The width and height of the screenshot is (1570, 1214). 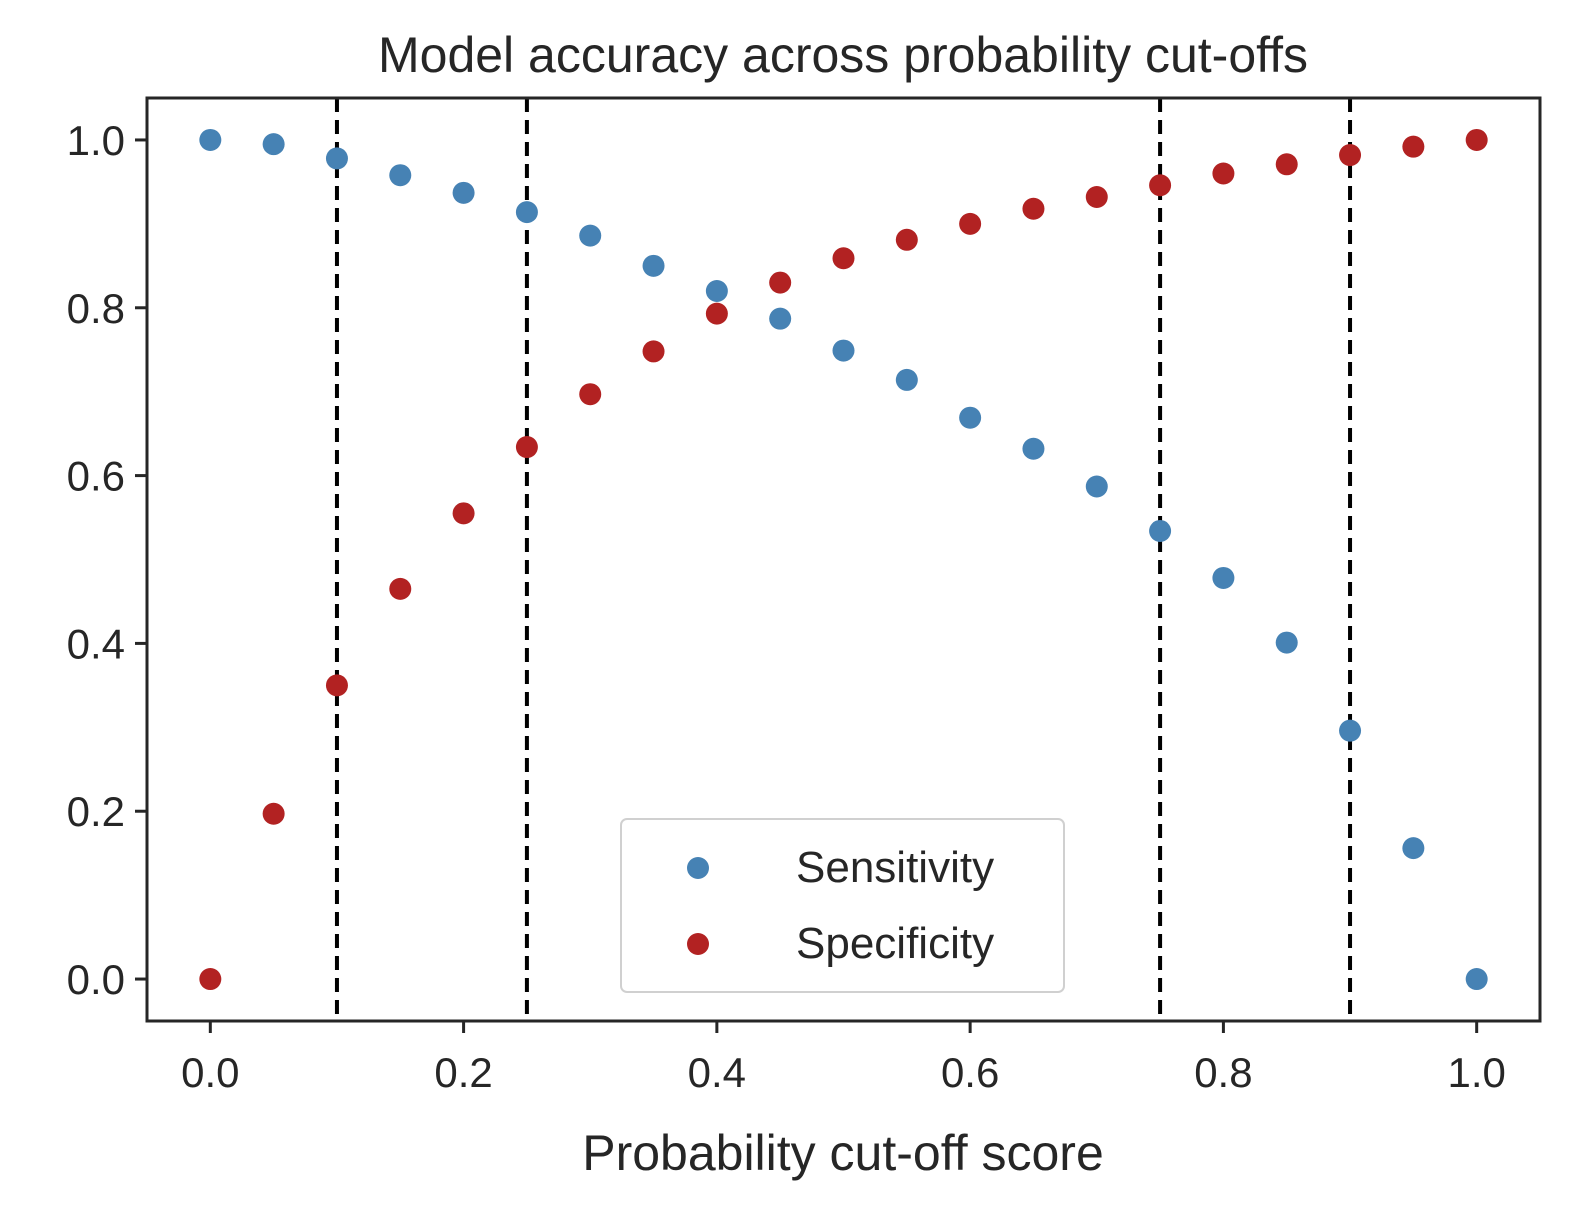 What do you see at coordinates (717, 1072) in the screenshot?
I see `x-tick-label: 0.4` at bounding box center [717, 1072].